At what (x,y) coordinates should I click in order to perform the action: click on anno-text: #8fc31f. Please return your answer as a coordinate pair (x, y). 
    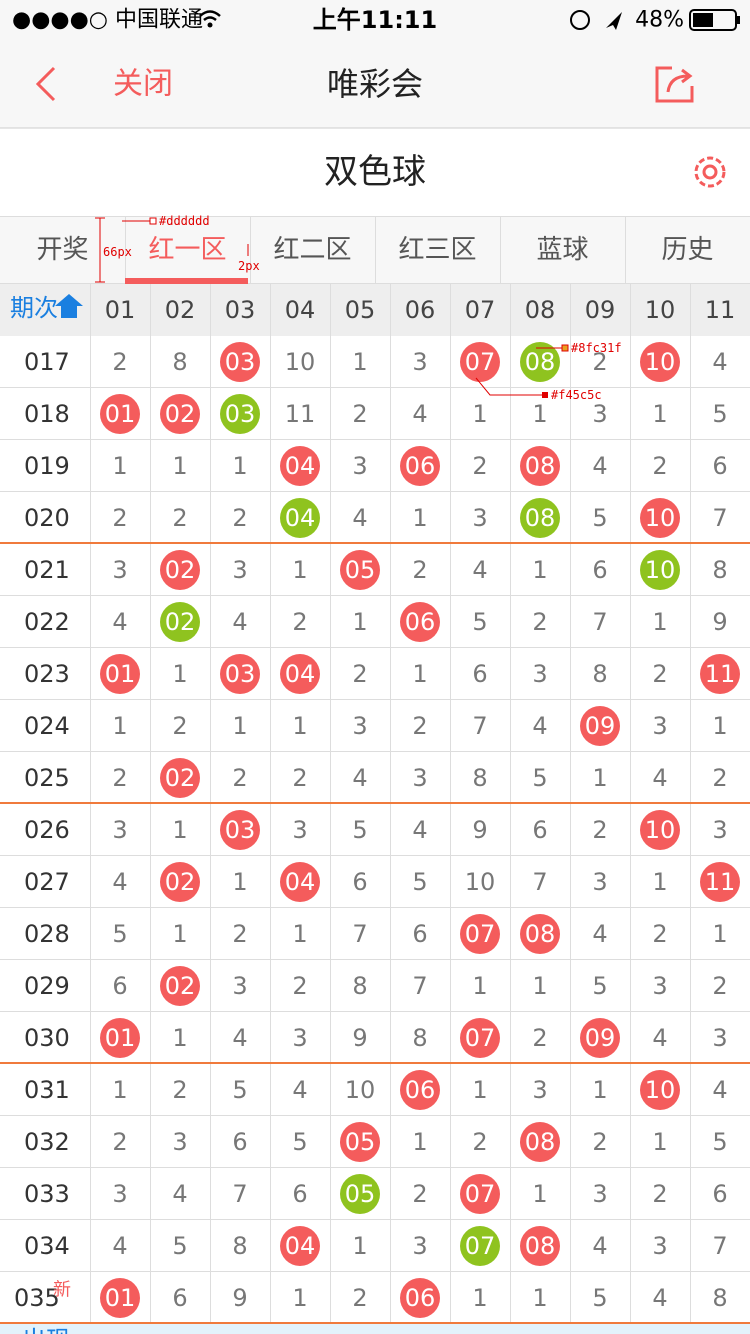
    Looking at the image, I should click on (596, 348).